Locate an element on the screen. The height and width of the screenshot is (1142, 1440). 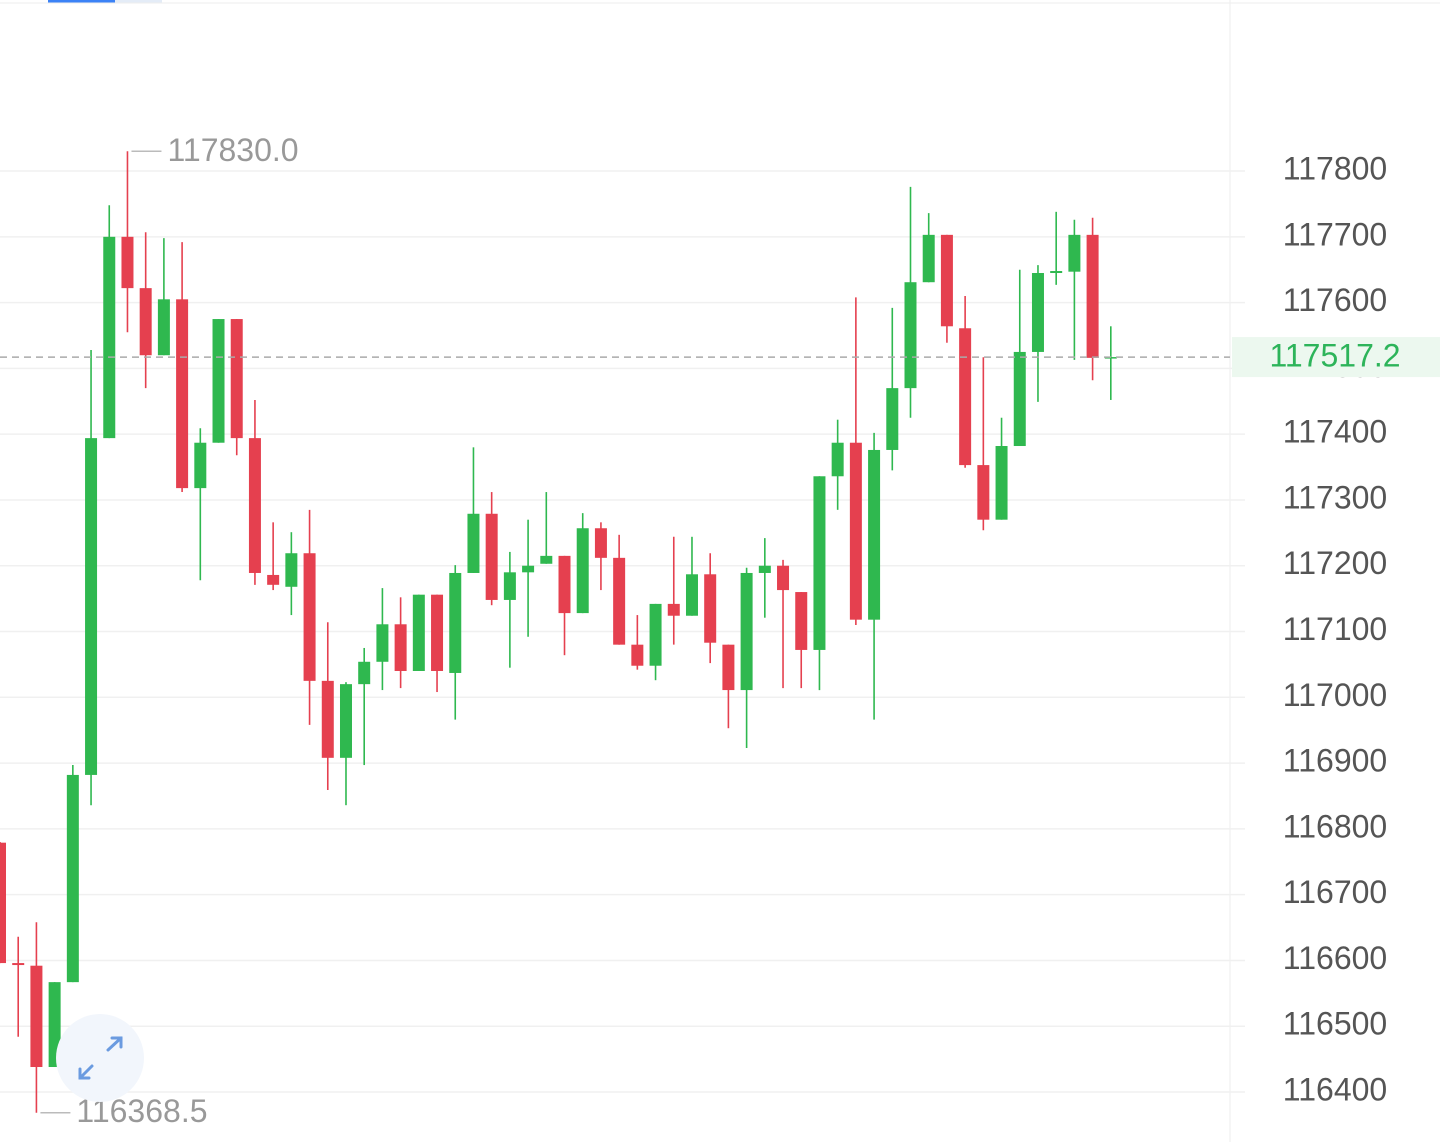
last-price-bg is located at coordinates (1336, 357).